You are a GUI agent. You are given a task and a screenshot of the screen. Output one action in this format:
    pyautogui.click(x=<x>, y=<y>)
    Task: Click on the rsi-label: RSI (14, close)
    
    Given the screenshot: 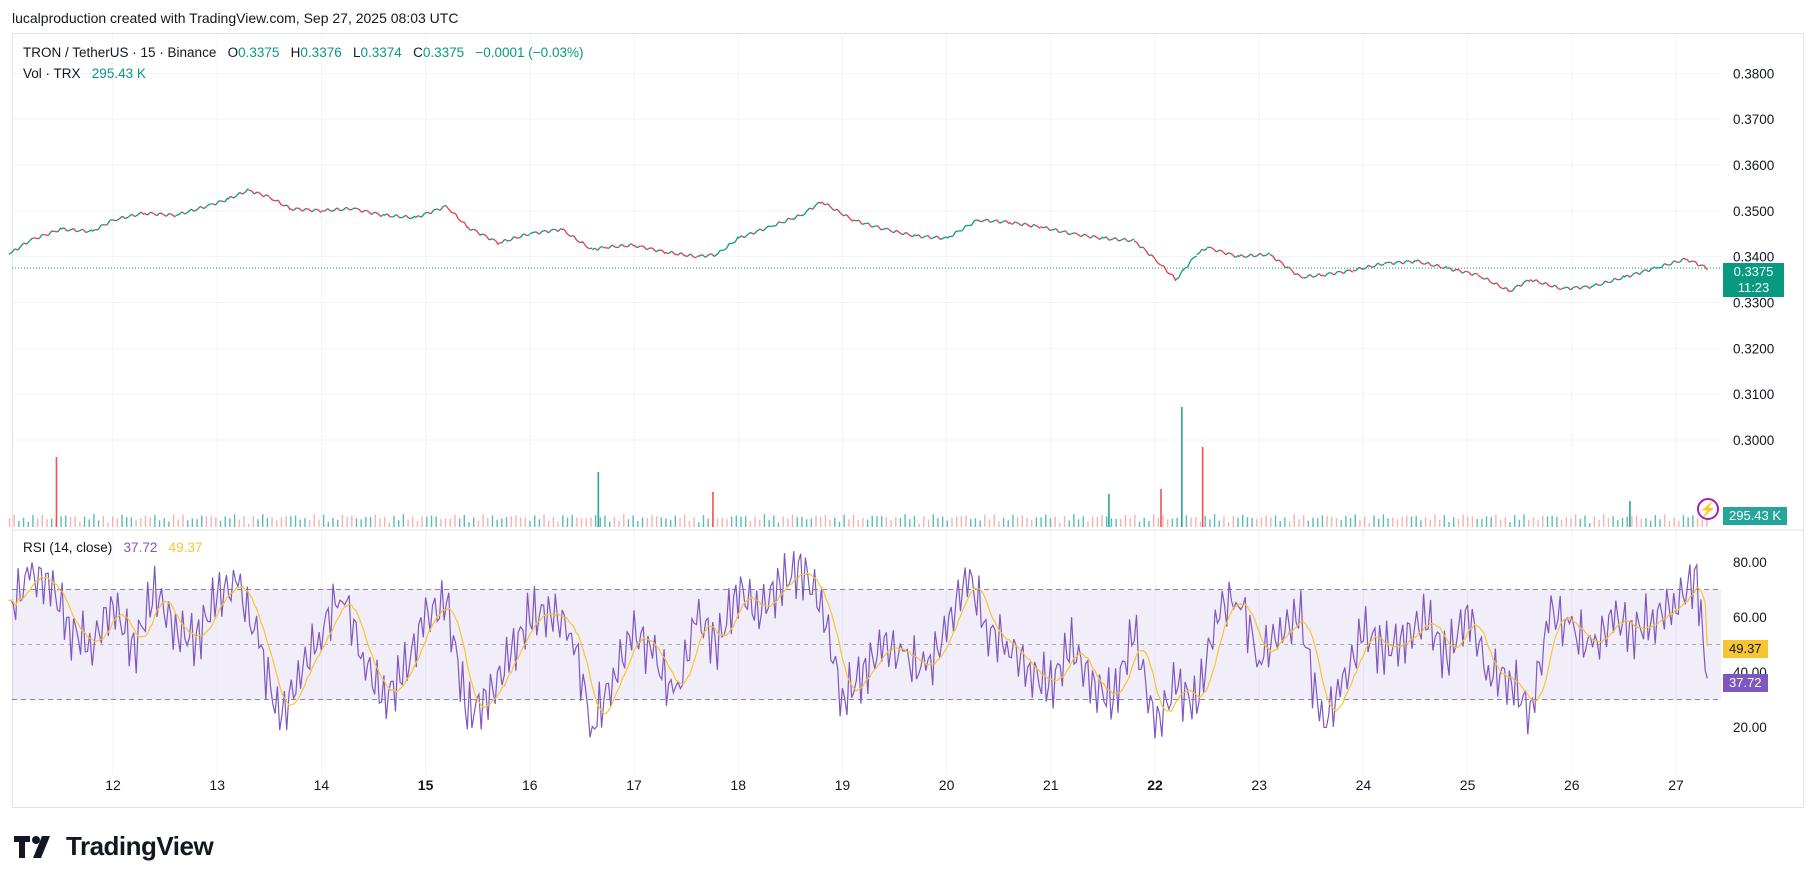 What is the action you would take?
    pyautogui.click(x=68, y=547)
    